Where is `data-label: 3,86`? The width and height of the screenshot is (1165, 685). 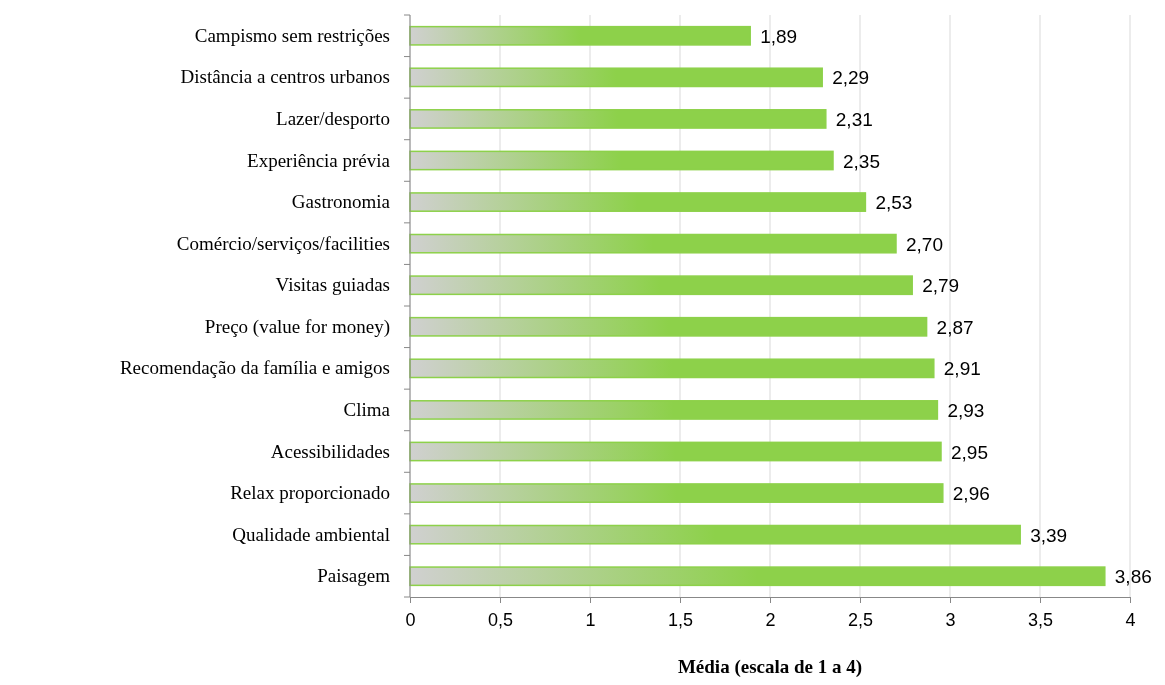 data-label: 3,86 is located at coordinates (1133, 577).